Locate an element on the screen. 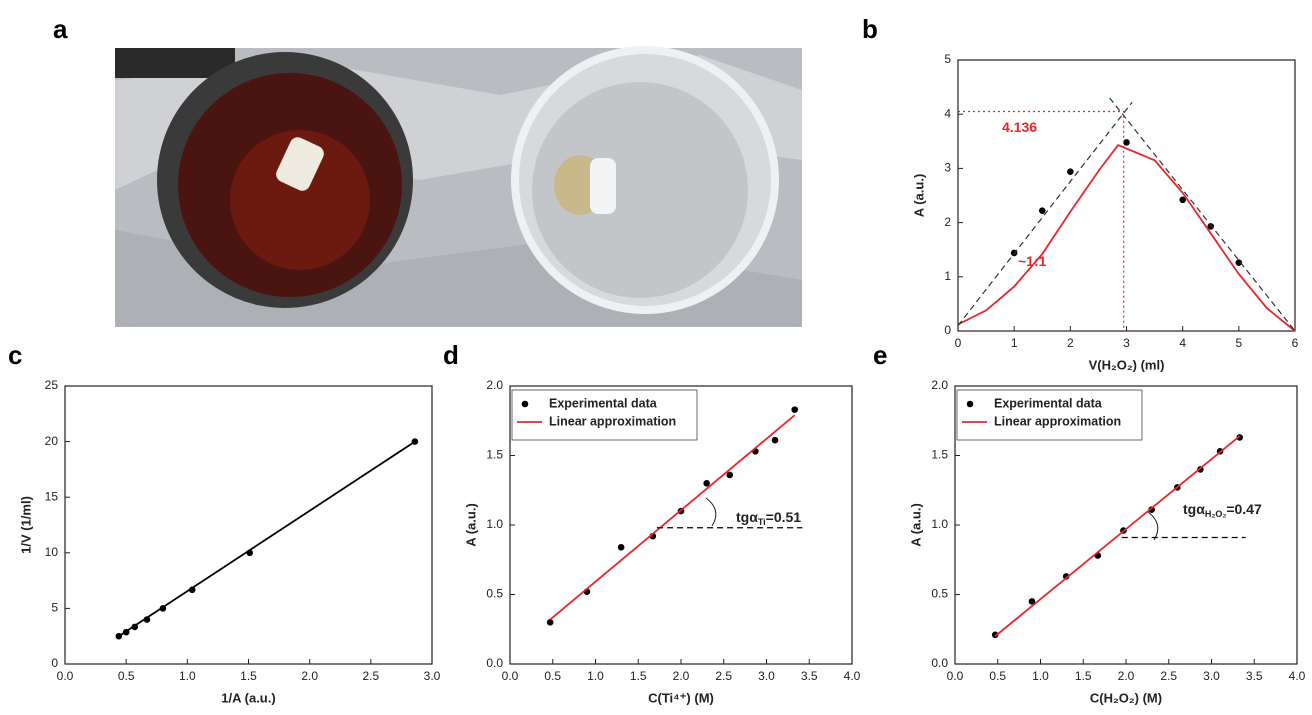 This screenshot has height=715, width=1312. x-tick-label: 0.5 is located at coordinates (997, 676).